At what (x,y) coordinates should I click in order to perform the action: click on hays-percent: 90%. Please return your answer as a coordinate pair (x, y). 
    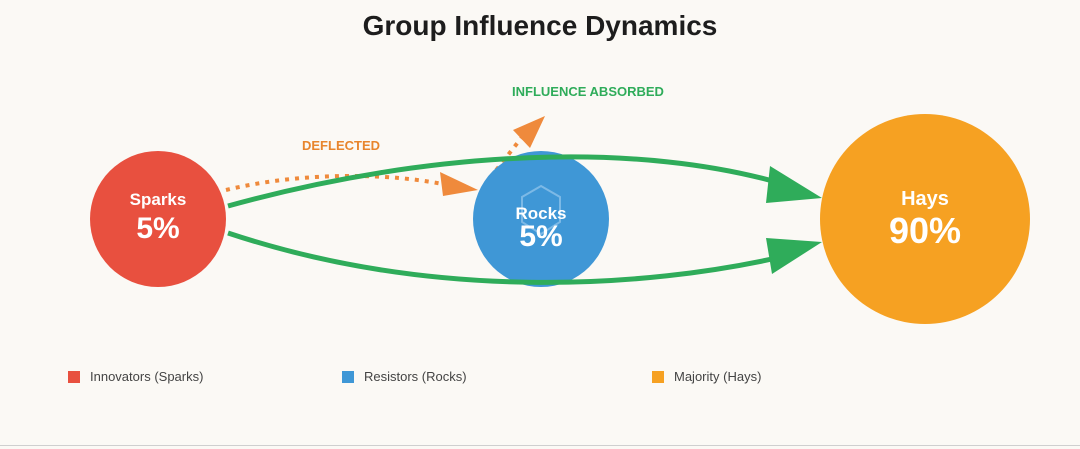
    Looking at the image, I should click on (925, 230).